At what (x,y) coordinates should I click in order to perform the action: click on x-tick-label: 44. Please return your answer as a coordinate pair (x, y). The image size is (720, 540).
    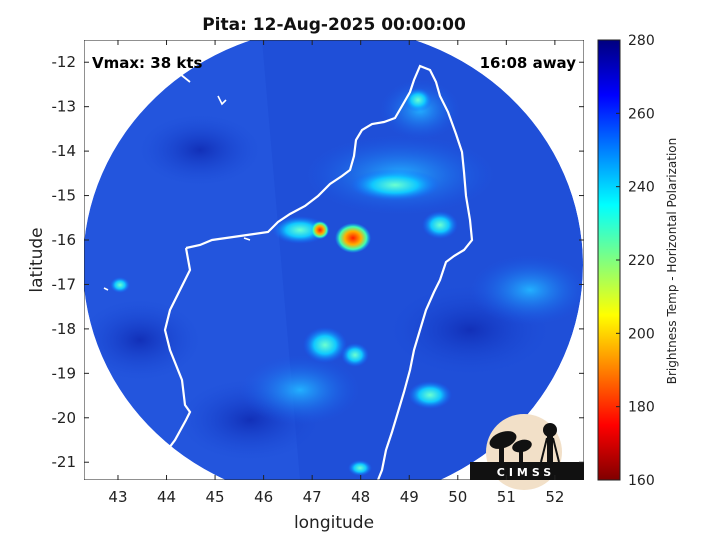
    Looking at the image, I should click on (166, 497).